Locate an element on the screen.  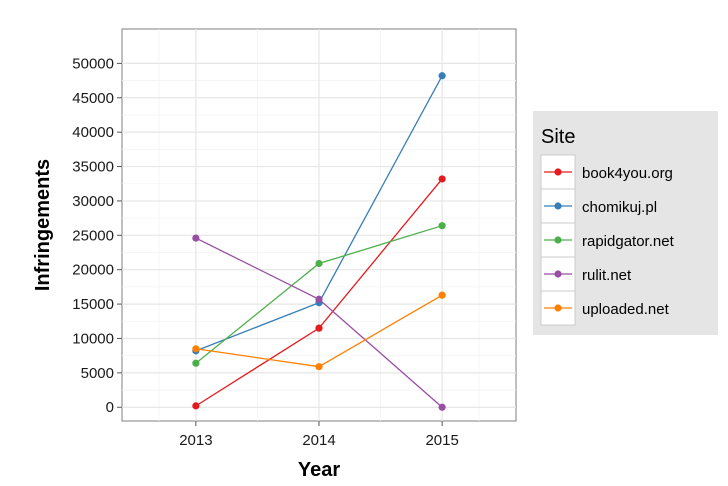
y-tick-label: 5000 is located at coordinates (97, 373).